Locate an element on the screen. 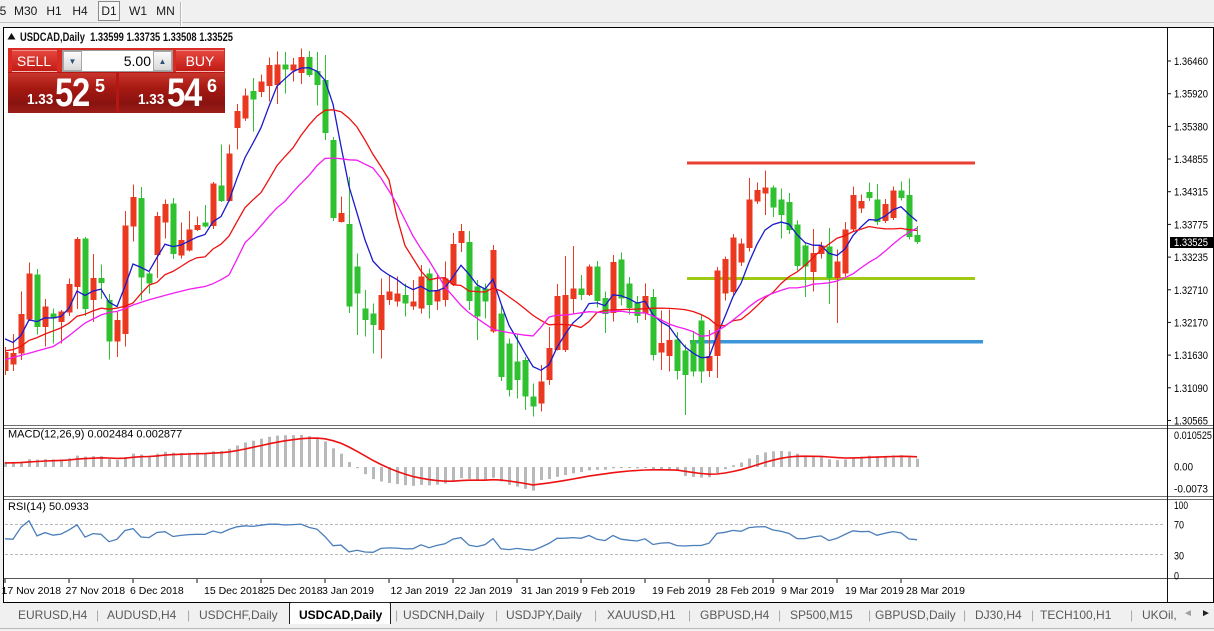 The width and height of the screenshot is (1214, 631). svg-text: 22 Jan 2019 is located at coordinates (484, 591).